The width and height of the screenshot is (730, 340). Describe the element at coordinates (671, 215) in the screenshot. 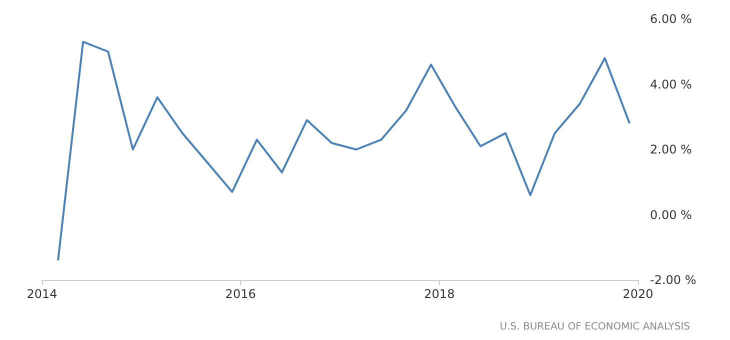

I see `y-tick-label: 0.00 %` at that location.